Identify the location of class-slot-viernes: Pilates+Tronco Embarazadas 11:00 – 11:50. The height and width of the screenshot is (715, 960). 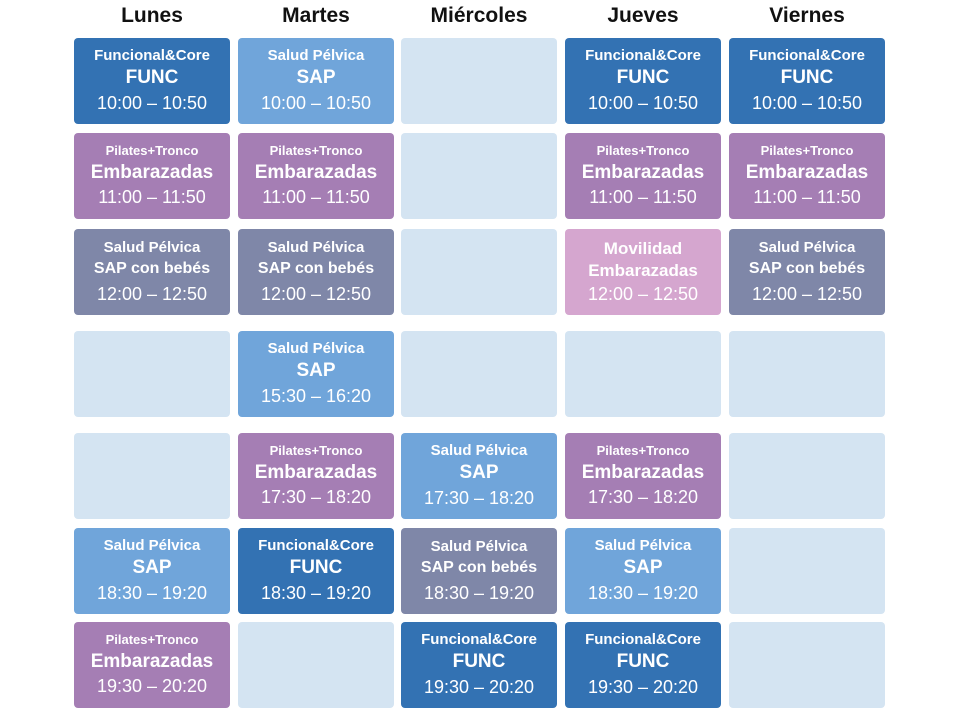
(807, 176).